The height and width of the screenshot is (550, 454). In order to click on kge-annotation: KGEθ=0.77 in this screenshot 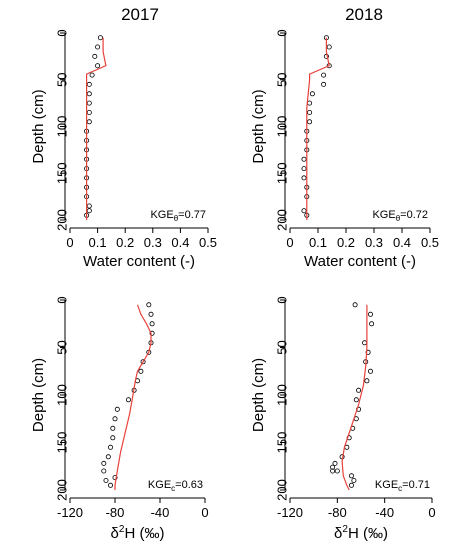, I will do `click(178, 216)`.